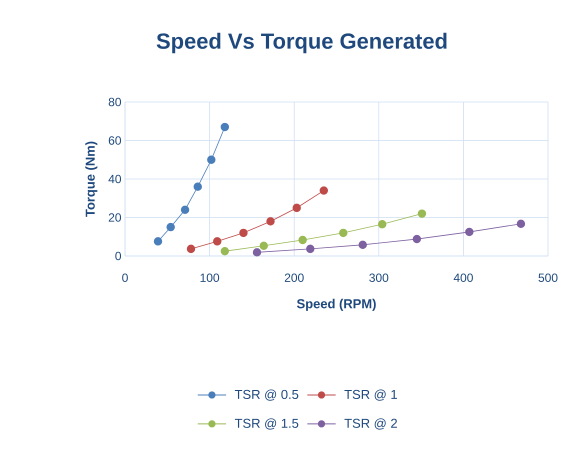 This screenshot has width=585, height=465. What do you see at coordinates (125, 278) in the screenshot?
I see `x-tick-label: 0` at bounding box center [125, 278].